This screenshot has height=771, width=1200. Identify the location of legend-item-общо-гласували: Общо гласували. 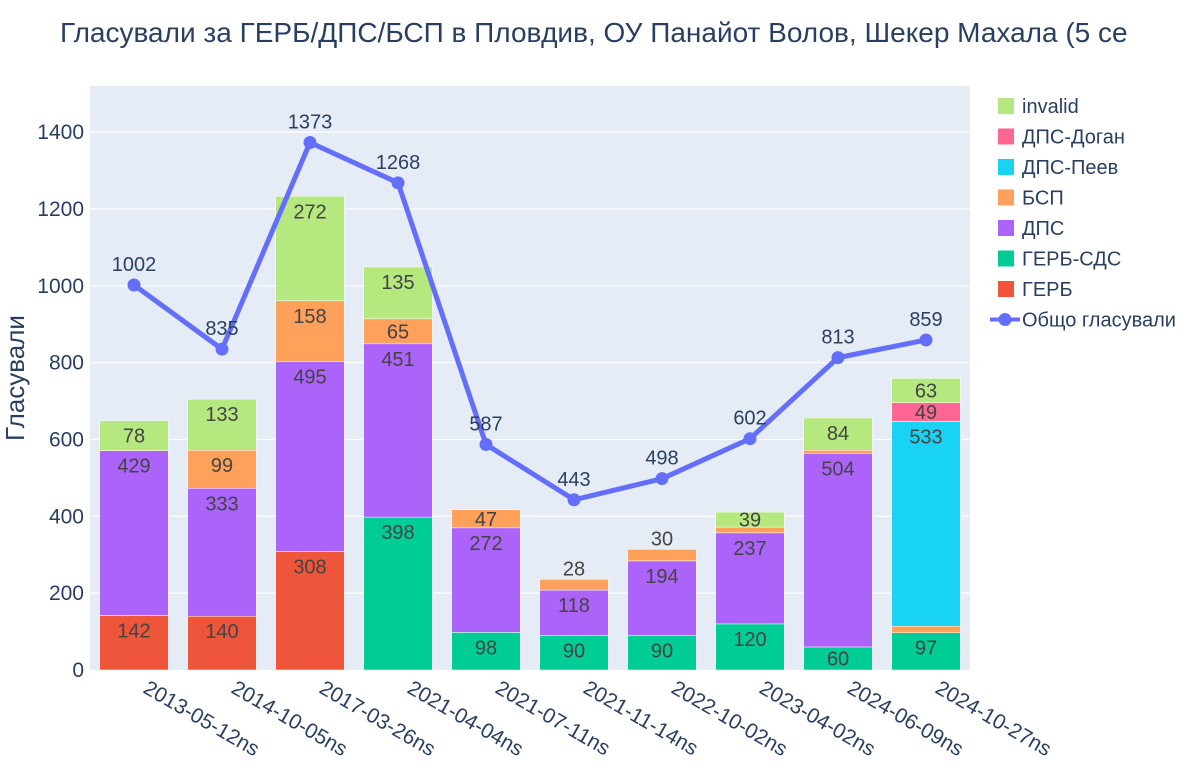
(1083, 321).